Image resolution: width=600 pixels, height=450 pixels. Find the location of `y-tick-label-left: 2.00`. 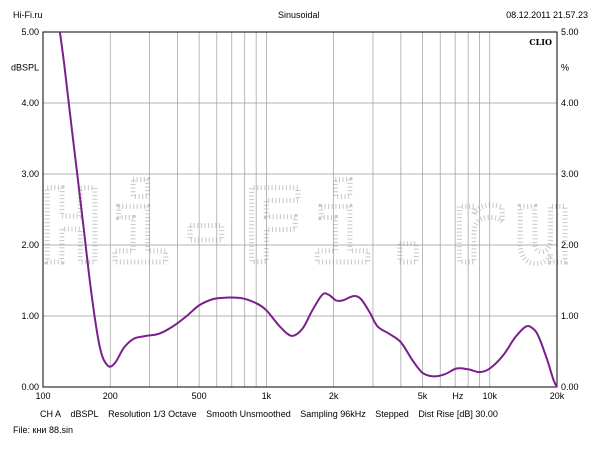

y-tick-label-left: 2.00 is located at coordinates (30, 245).